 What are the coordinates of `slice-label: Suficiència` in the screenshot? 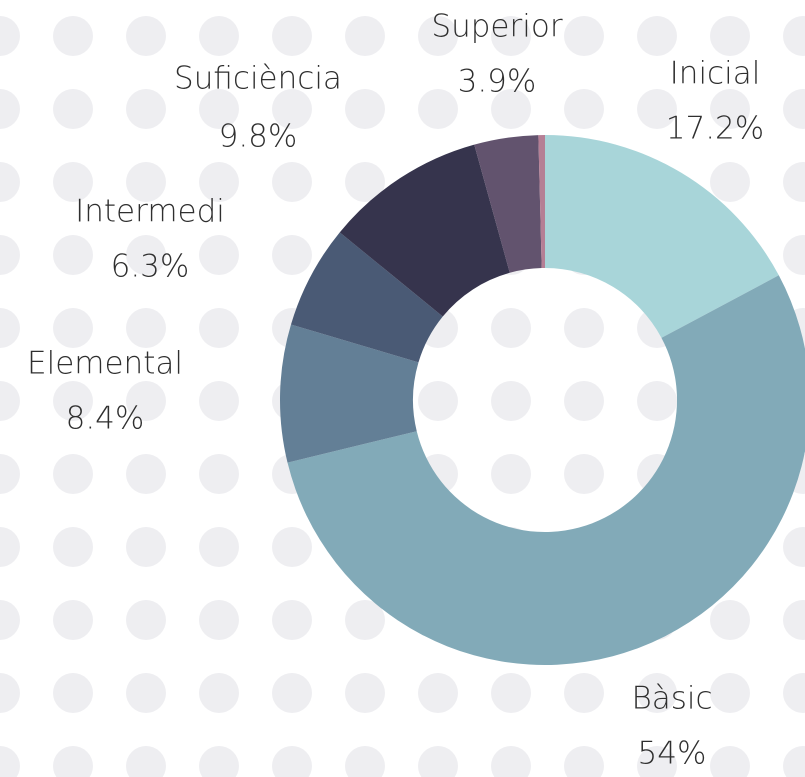 It's located at (258, 79).